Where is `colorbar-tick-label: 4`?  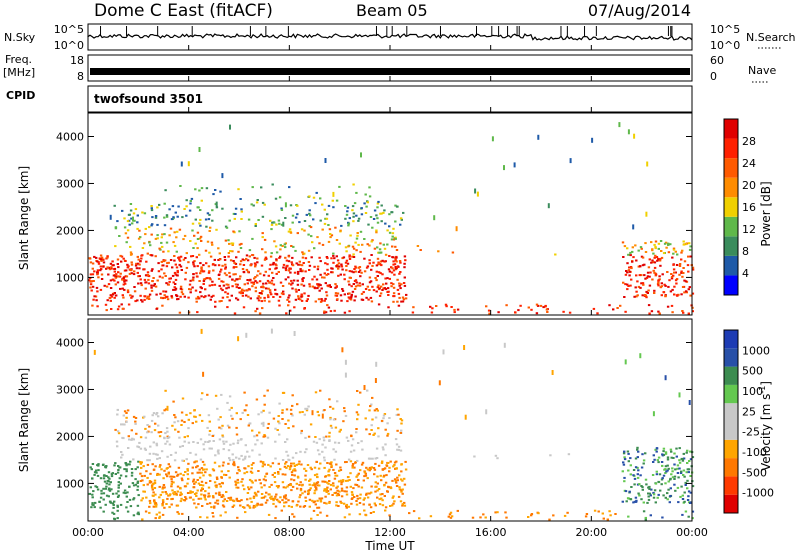
colorbar-tick-label: 4 is located at coordinates (745, 273).